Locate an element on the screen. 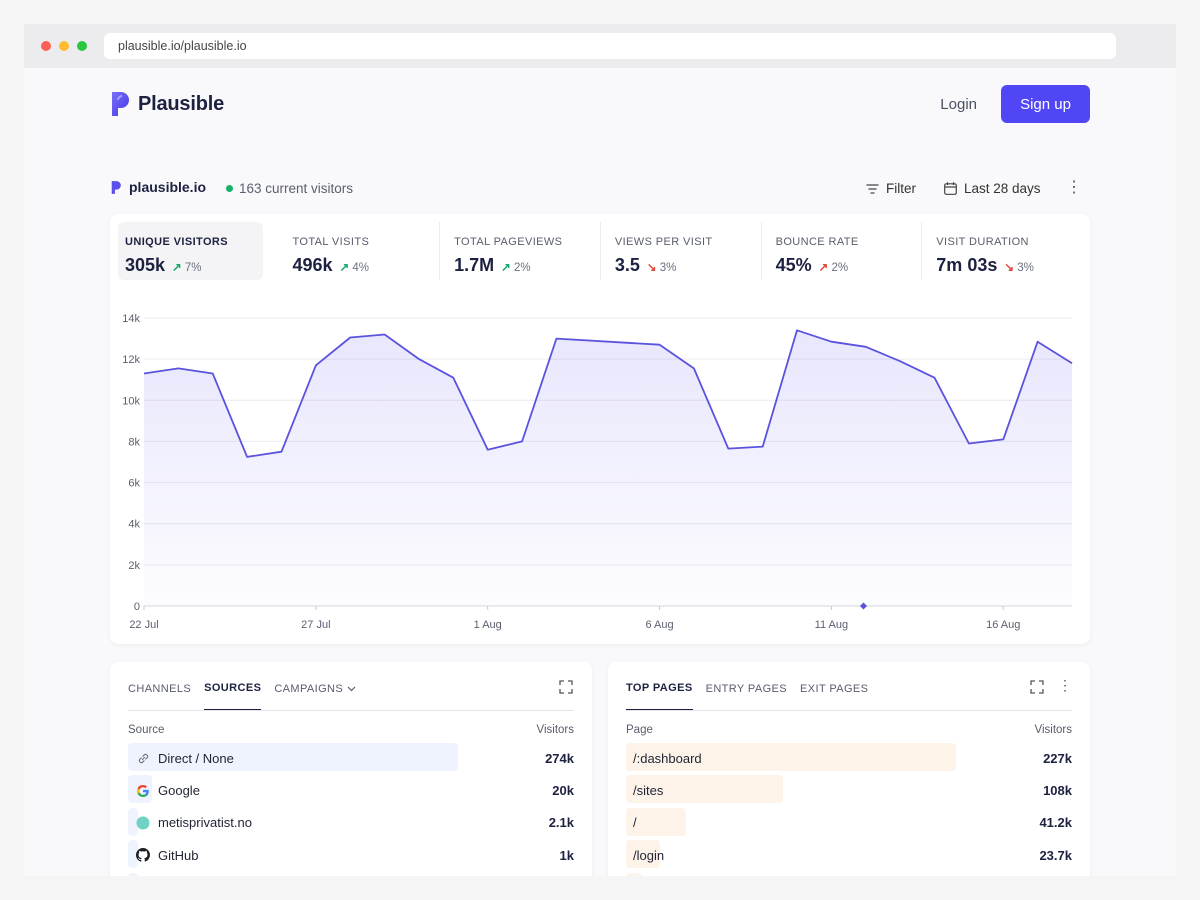  stat-value: 3.5 is located at coordinates (627, 265).